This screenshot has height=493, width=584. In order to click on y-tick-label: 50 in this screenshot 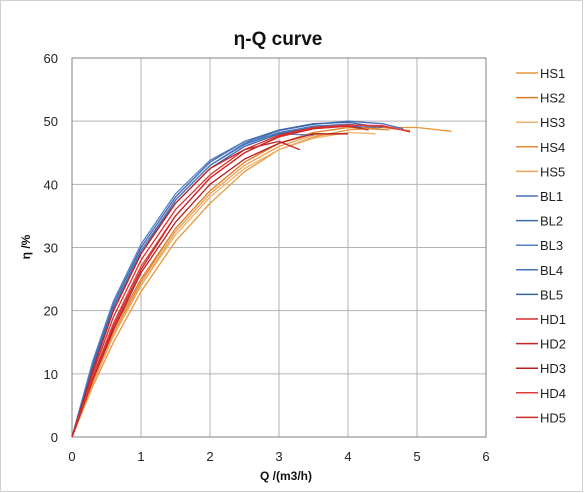, I will do `click(51, 121)`.